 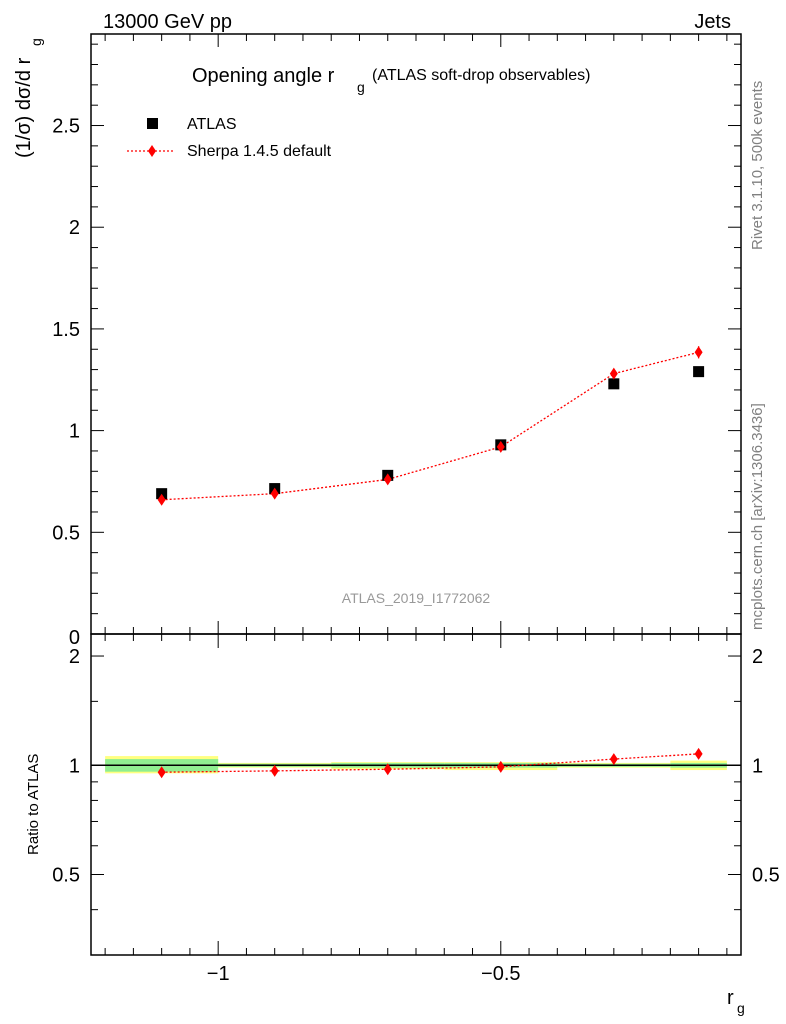 What do you see at coordinates (66, 127) in the screenshot?
I see `main-y-tick-label: 2.5` at bounding box center [66, 127].